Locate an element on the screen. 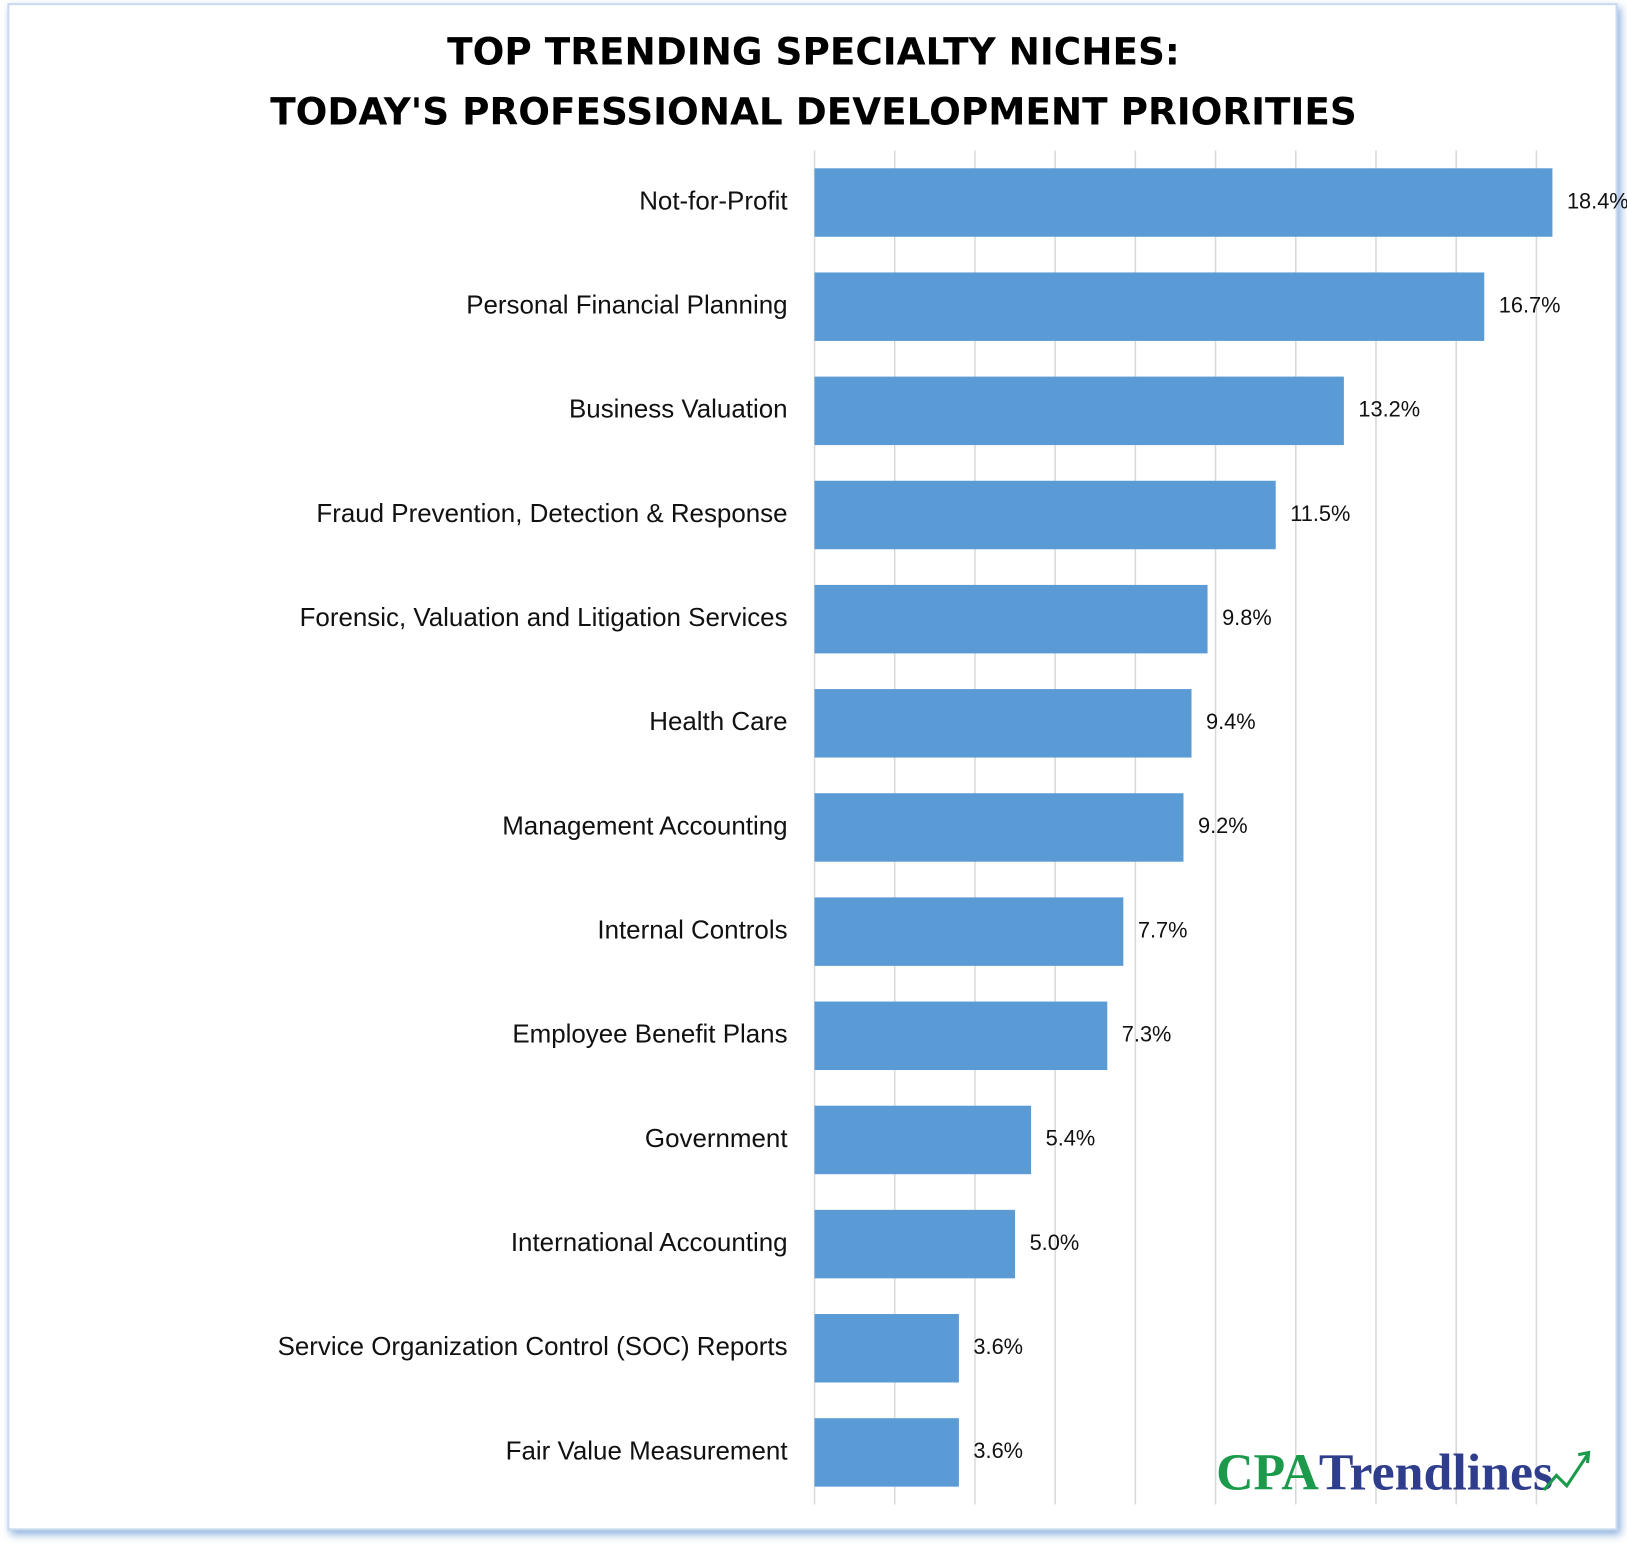  value-label: 16.7% is located at coordinates (1530, 304).